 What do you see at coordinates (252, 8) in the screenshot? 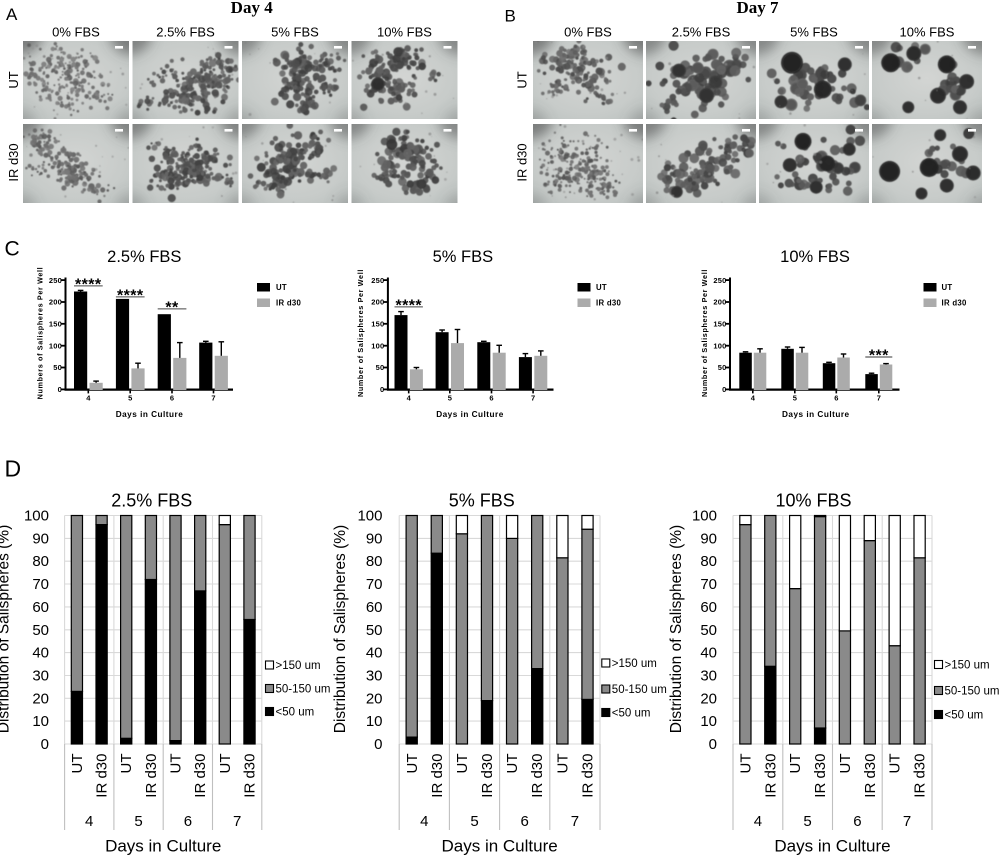
I see `svg-text: Day 4` at bounding box center [252, 8].